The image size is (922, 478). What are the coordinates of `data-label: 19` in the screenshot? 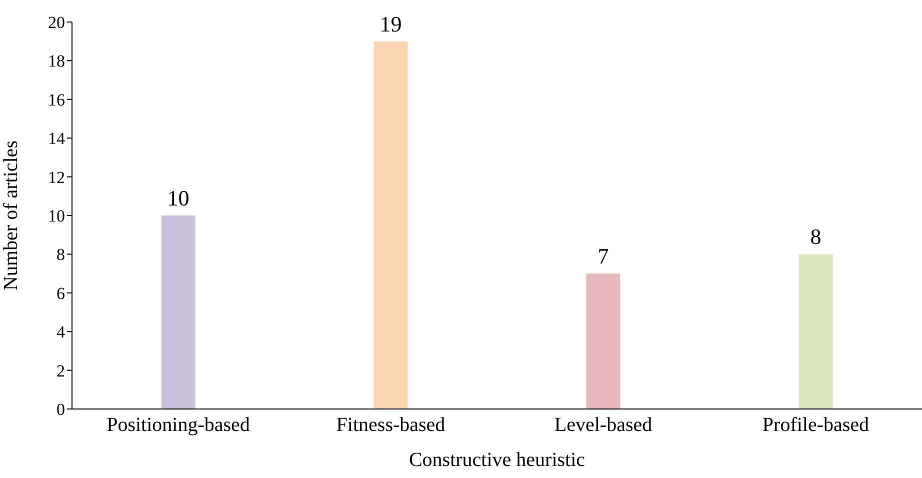 It's located at (391, 23).